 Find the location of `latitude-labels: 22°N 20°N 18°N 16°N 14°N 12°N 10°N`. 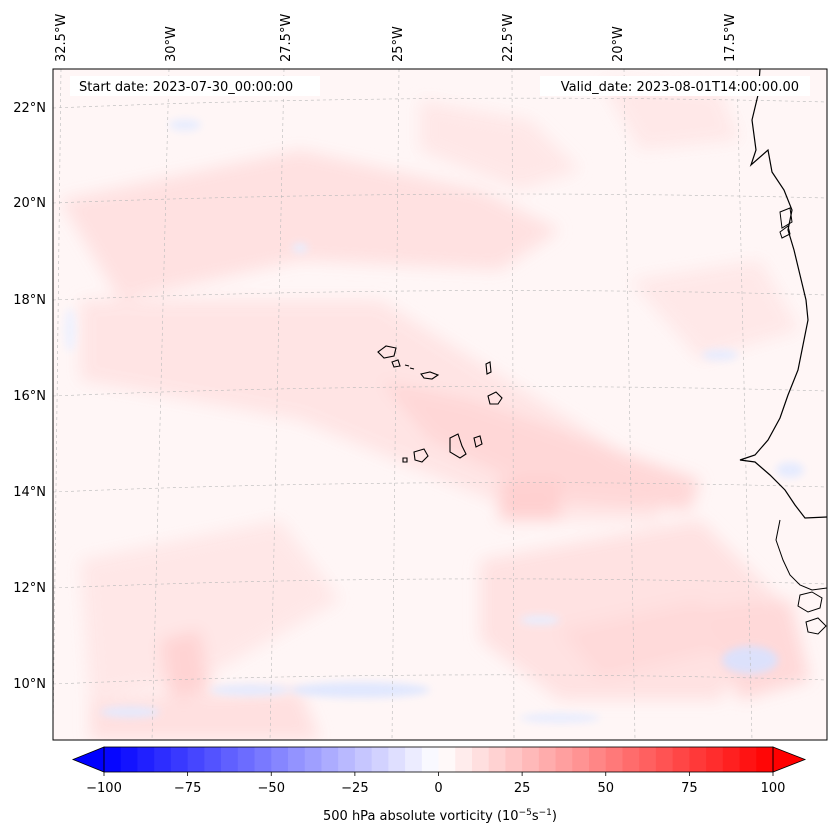

latitude-labels: 22°N 20°N 18°N 16°N 14°N 12°N 10°N is located at coordinates (29, 396).